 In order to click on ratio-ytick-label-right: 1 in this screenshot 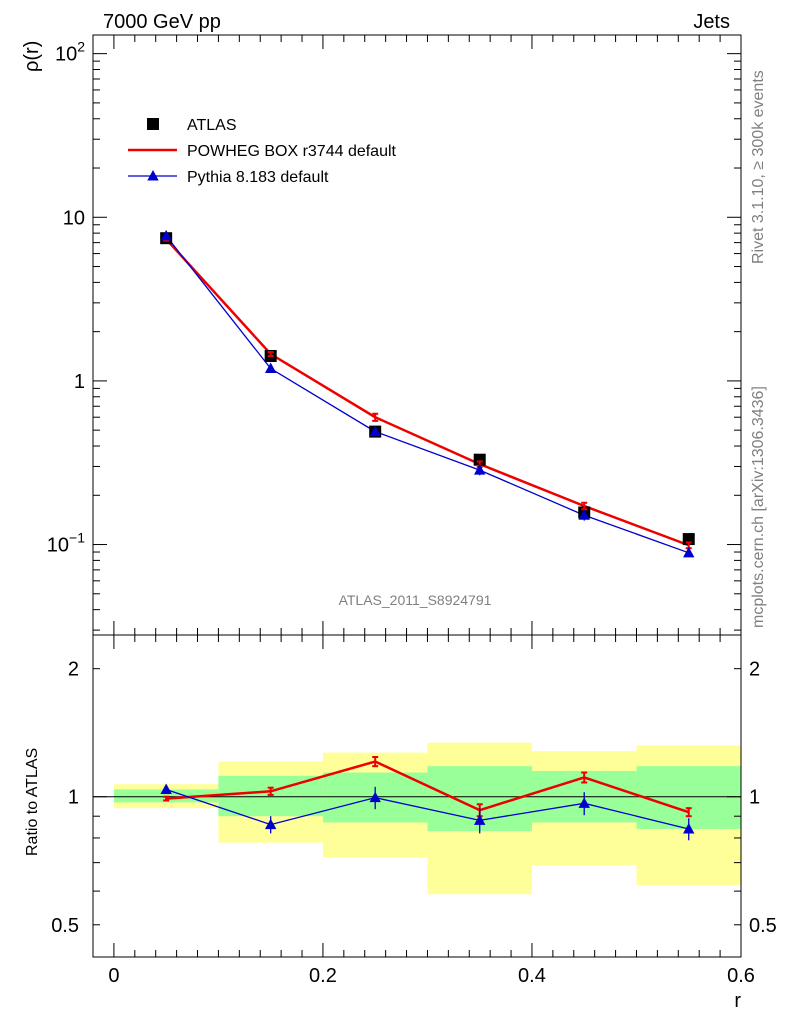, I will do `click(754, 798)`.